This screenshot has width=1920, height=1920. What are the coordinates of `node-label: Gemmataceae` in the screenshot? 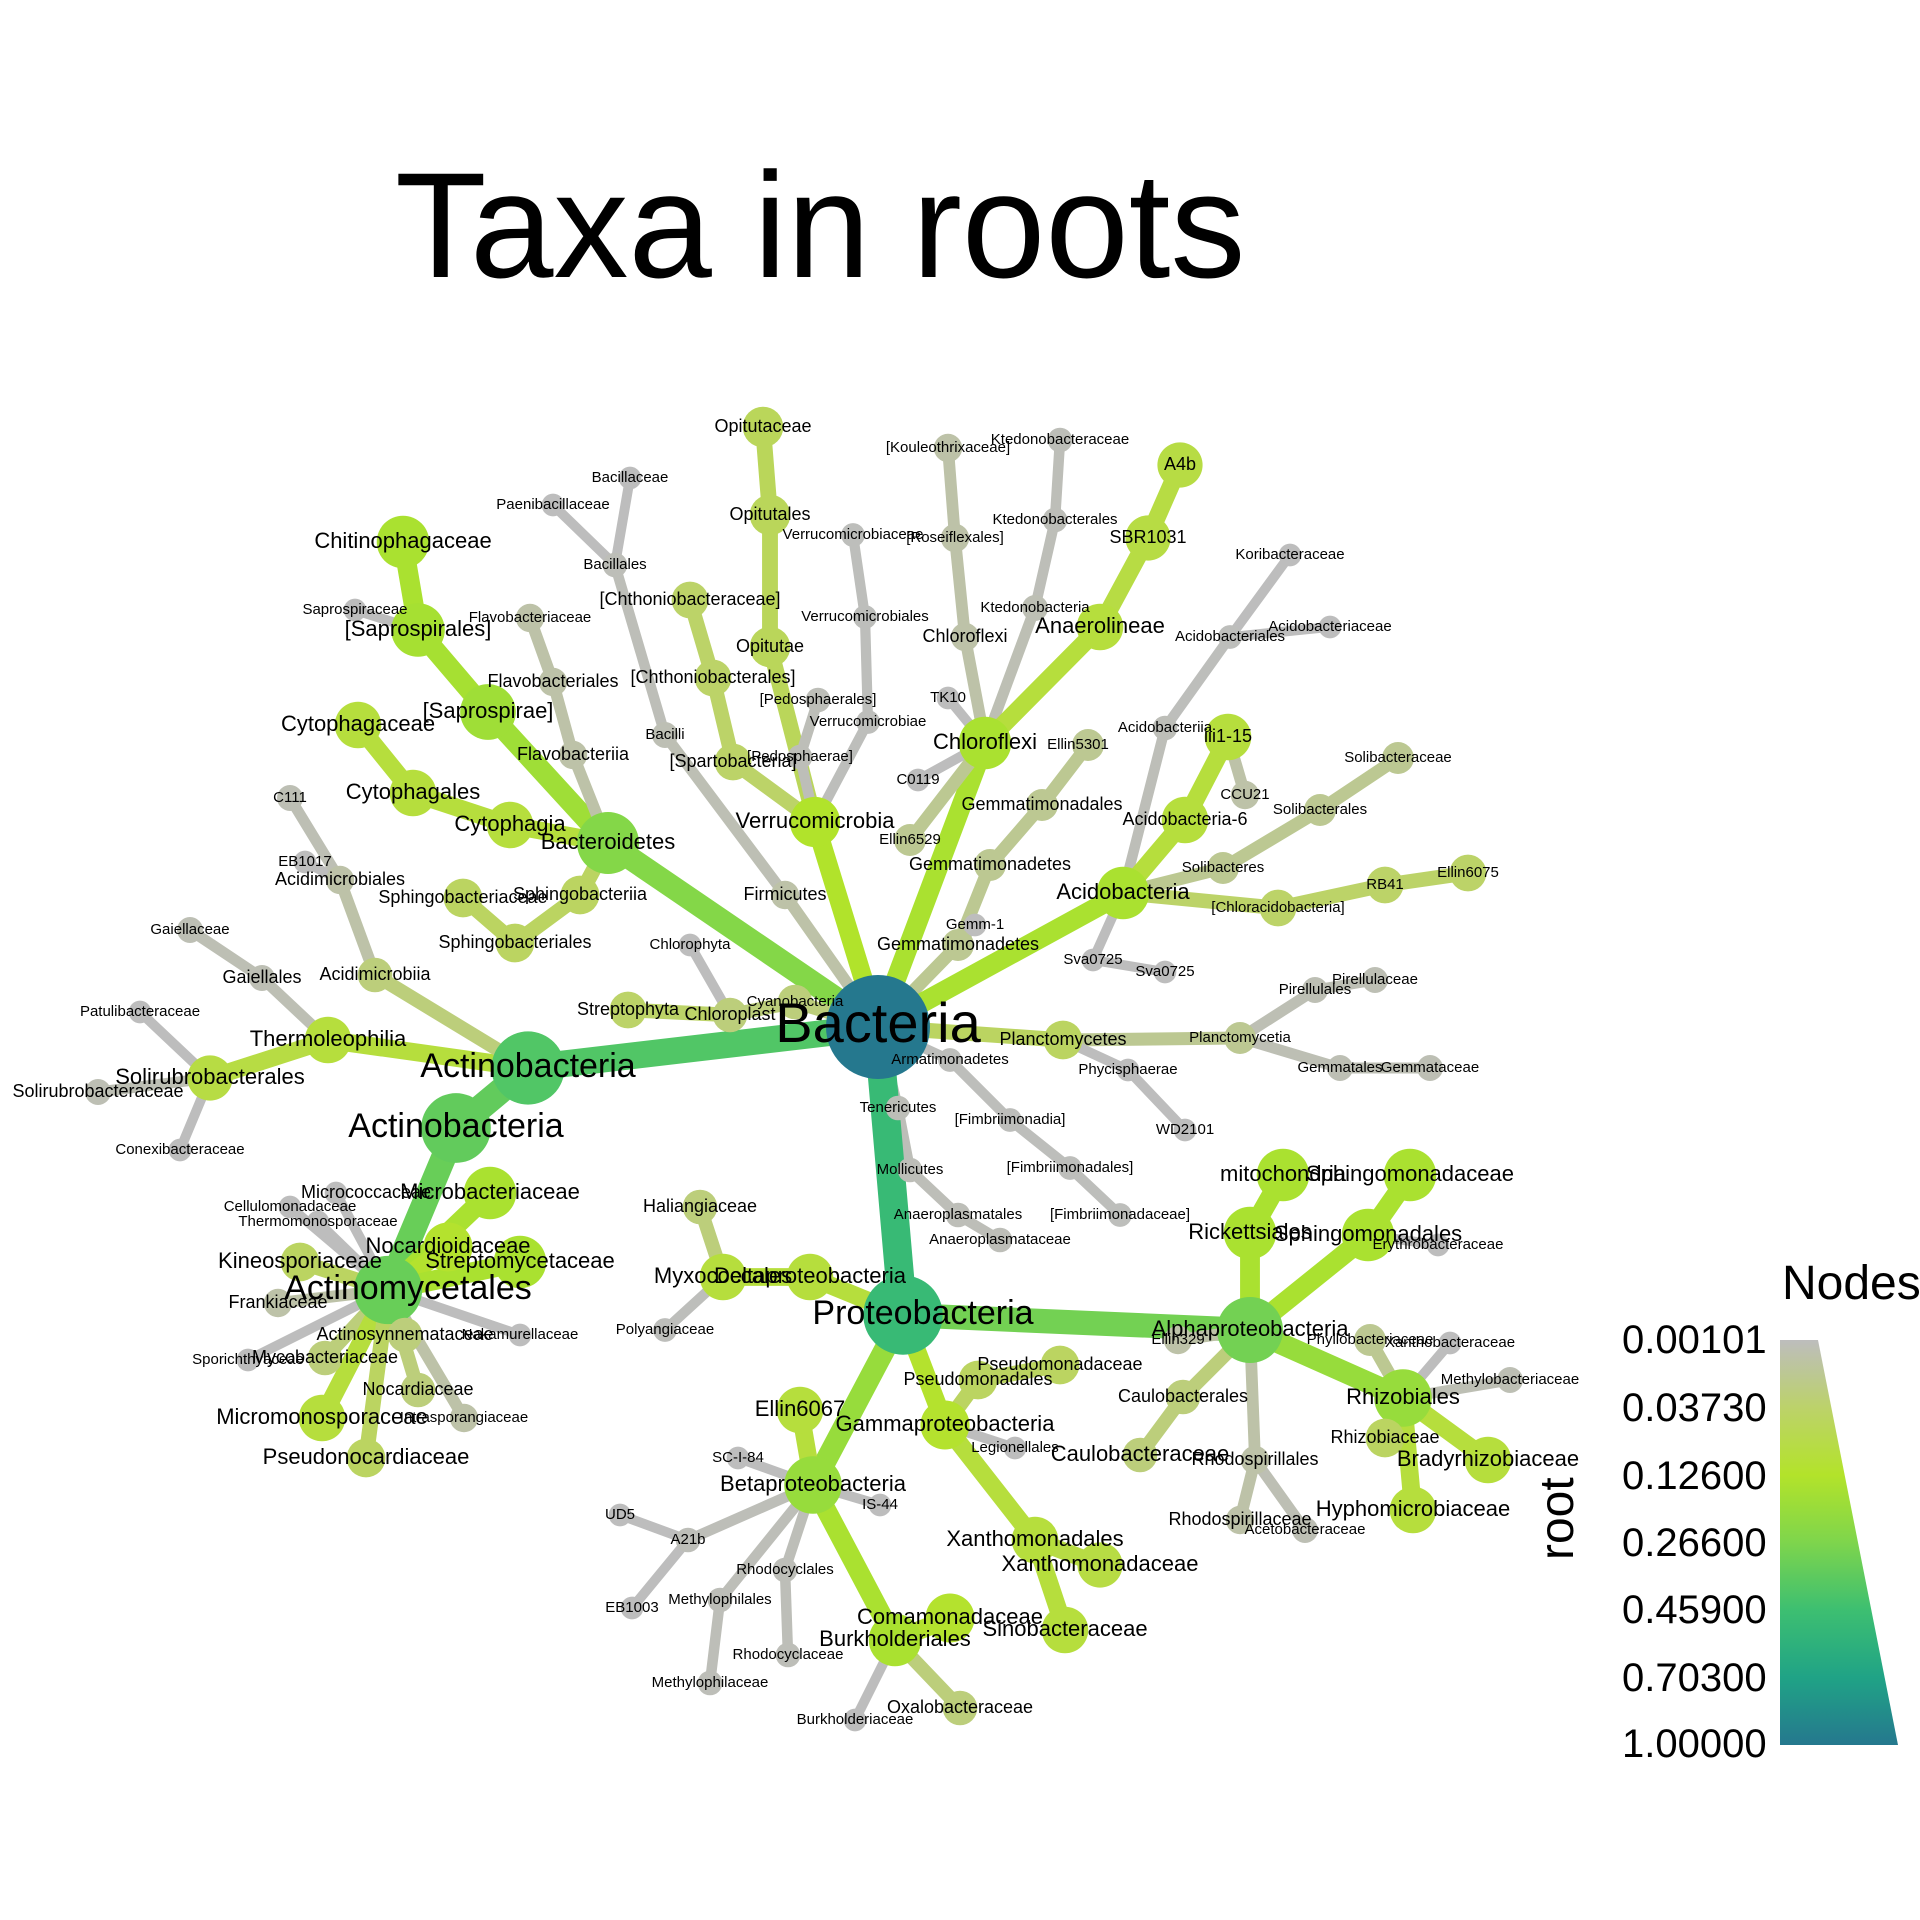 It's located at (1430, 1067).